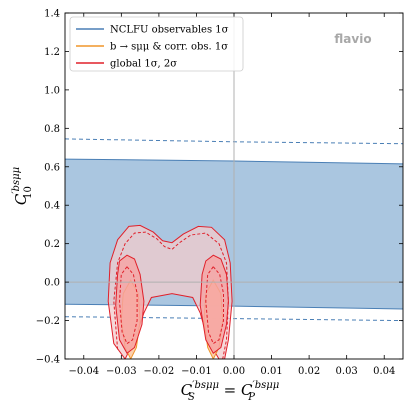 This screenshot has width=415, height=413. What do you see at coordinates (121, 371) in the screenshot?
I see `x-tick-label: −0.03` at bounding box center [121, 371].